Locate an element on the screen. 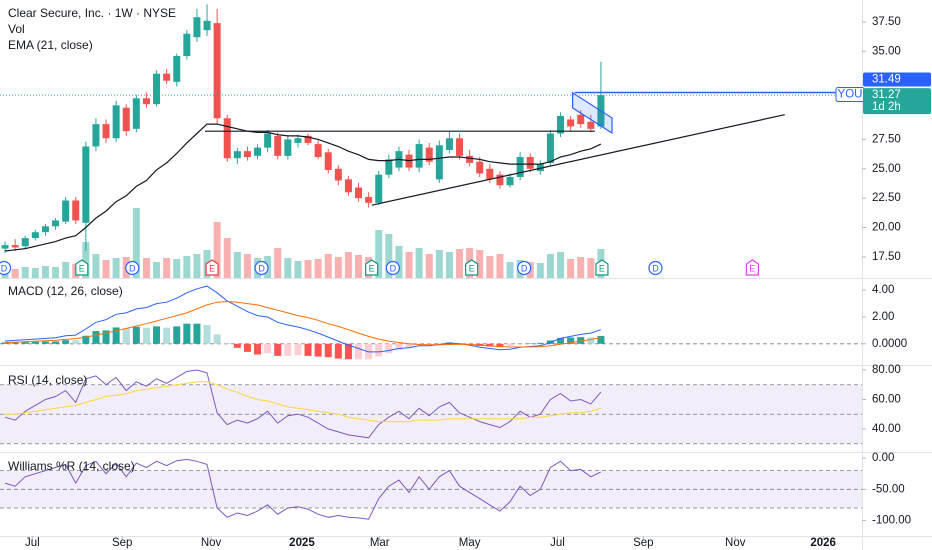  rsi-title: RSI (14, close) is located at coordinates (47, 380).